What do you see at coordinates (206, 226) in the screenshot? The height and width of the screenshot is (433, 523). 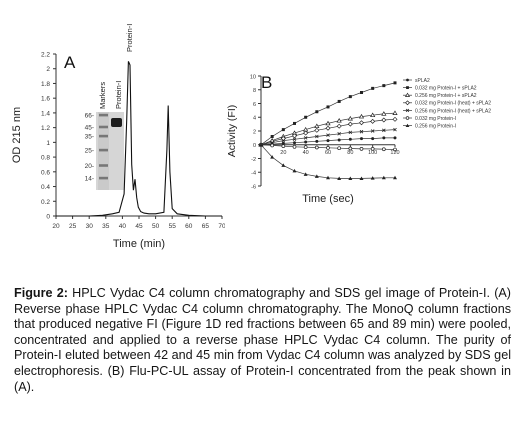 I see `a-x-tick-label: 65` at bounding box center [206, 226].